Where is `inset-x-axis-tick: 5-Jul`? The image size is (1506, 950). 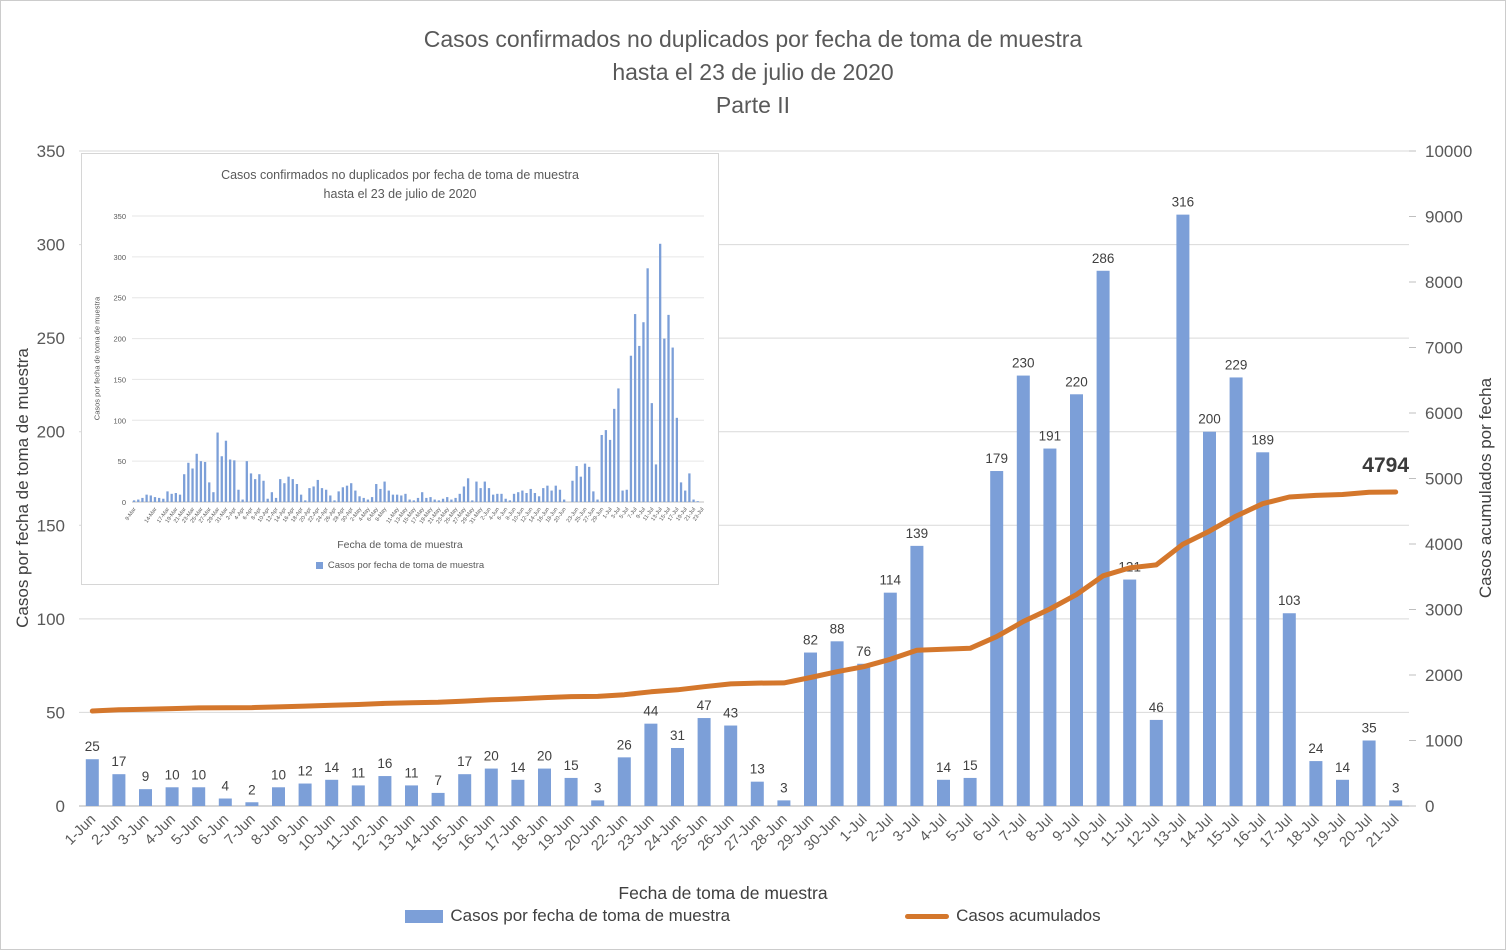
inset-x-axis-tick: 5-Jul is located at coordinates (625, 513).